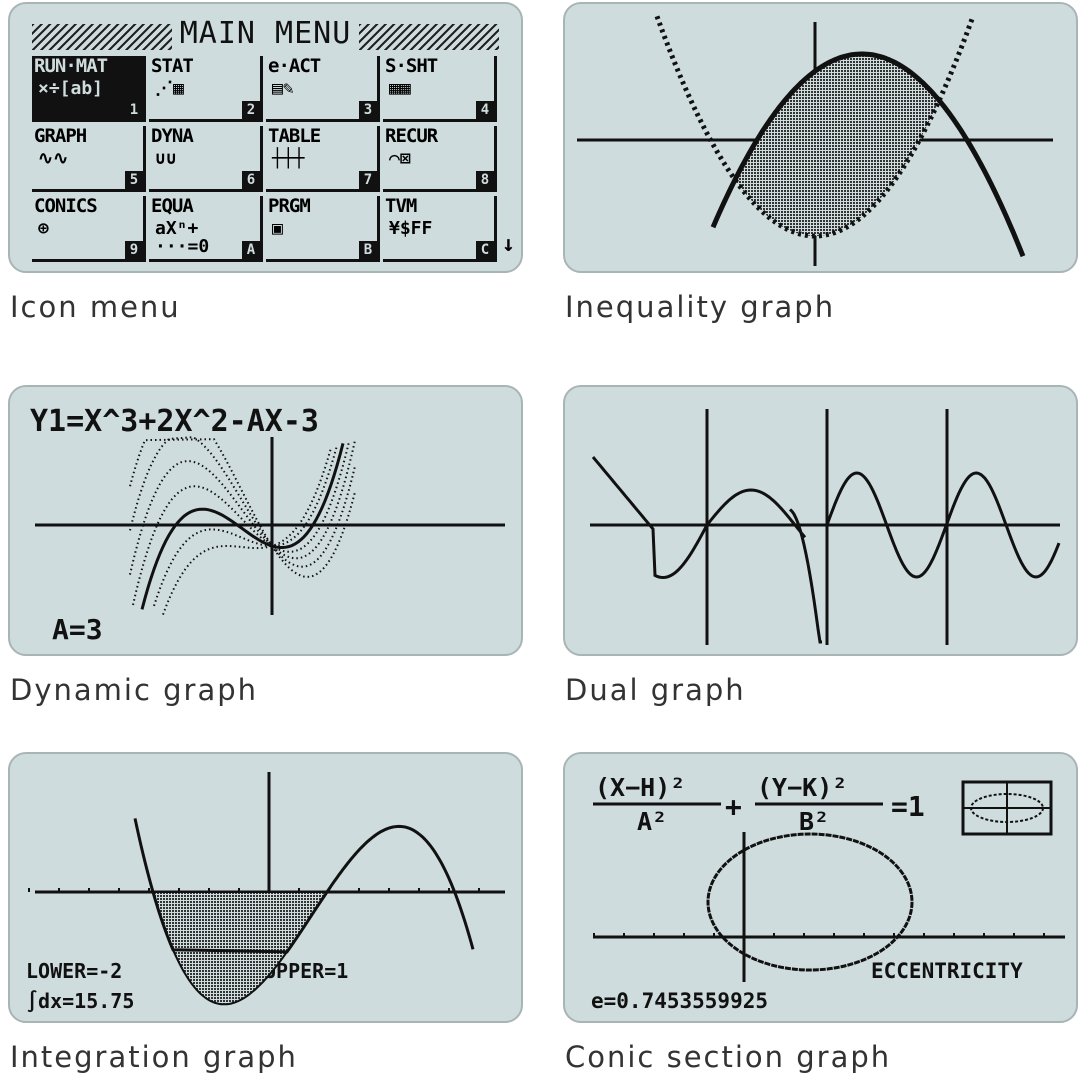  I want to click on menu-item-label: STAT, so click(172, 66).